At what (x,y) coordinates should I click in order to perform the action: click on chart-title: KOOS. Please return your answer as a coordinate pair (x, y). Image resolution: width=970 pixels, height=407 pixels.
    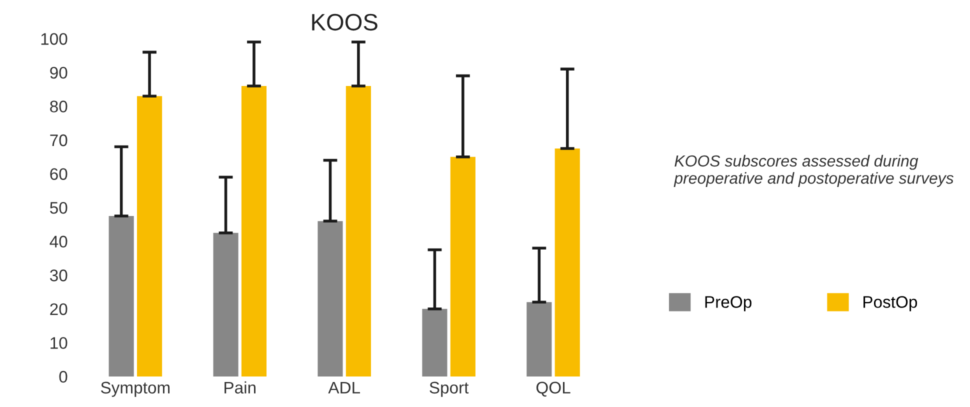
    Looking at the image, I should click on (345, 22).